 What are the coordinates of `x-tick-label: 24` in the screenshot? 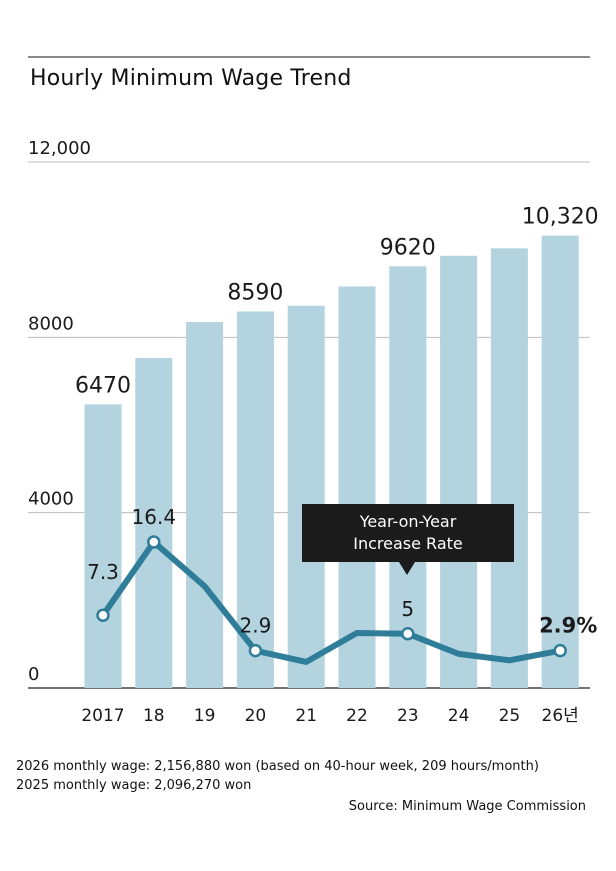 It's located at (459, 716).